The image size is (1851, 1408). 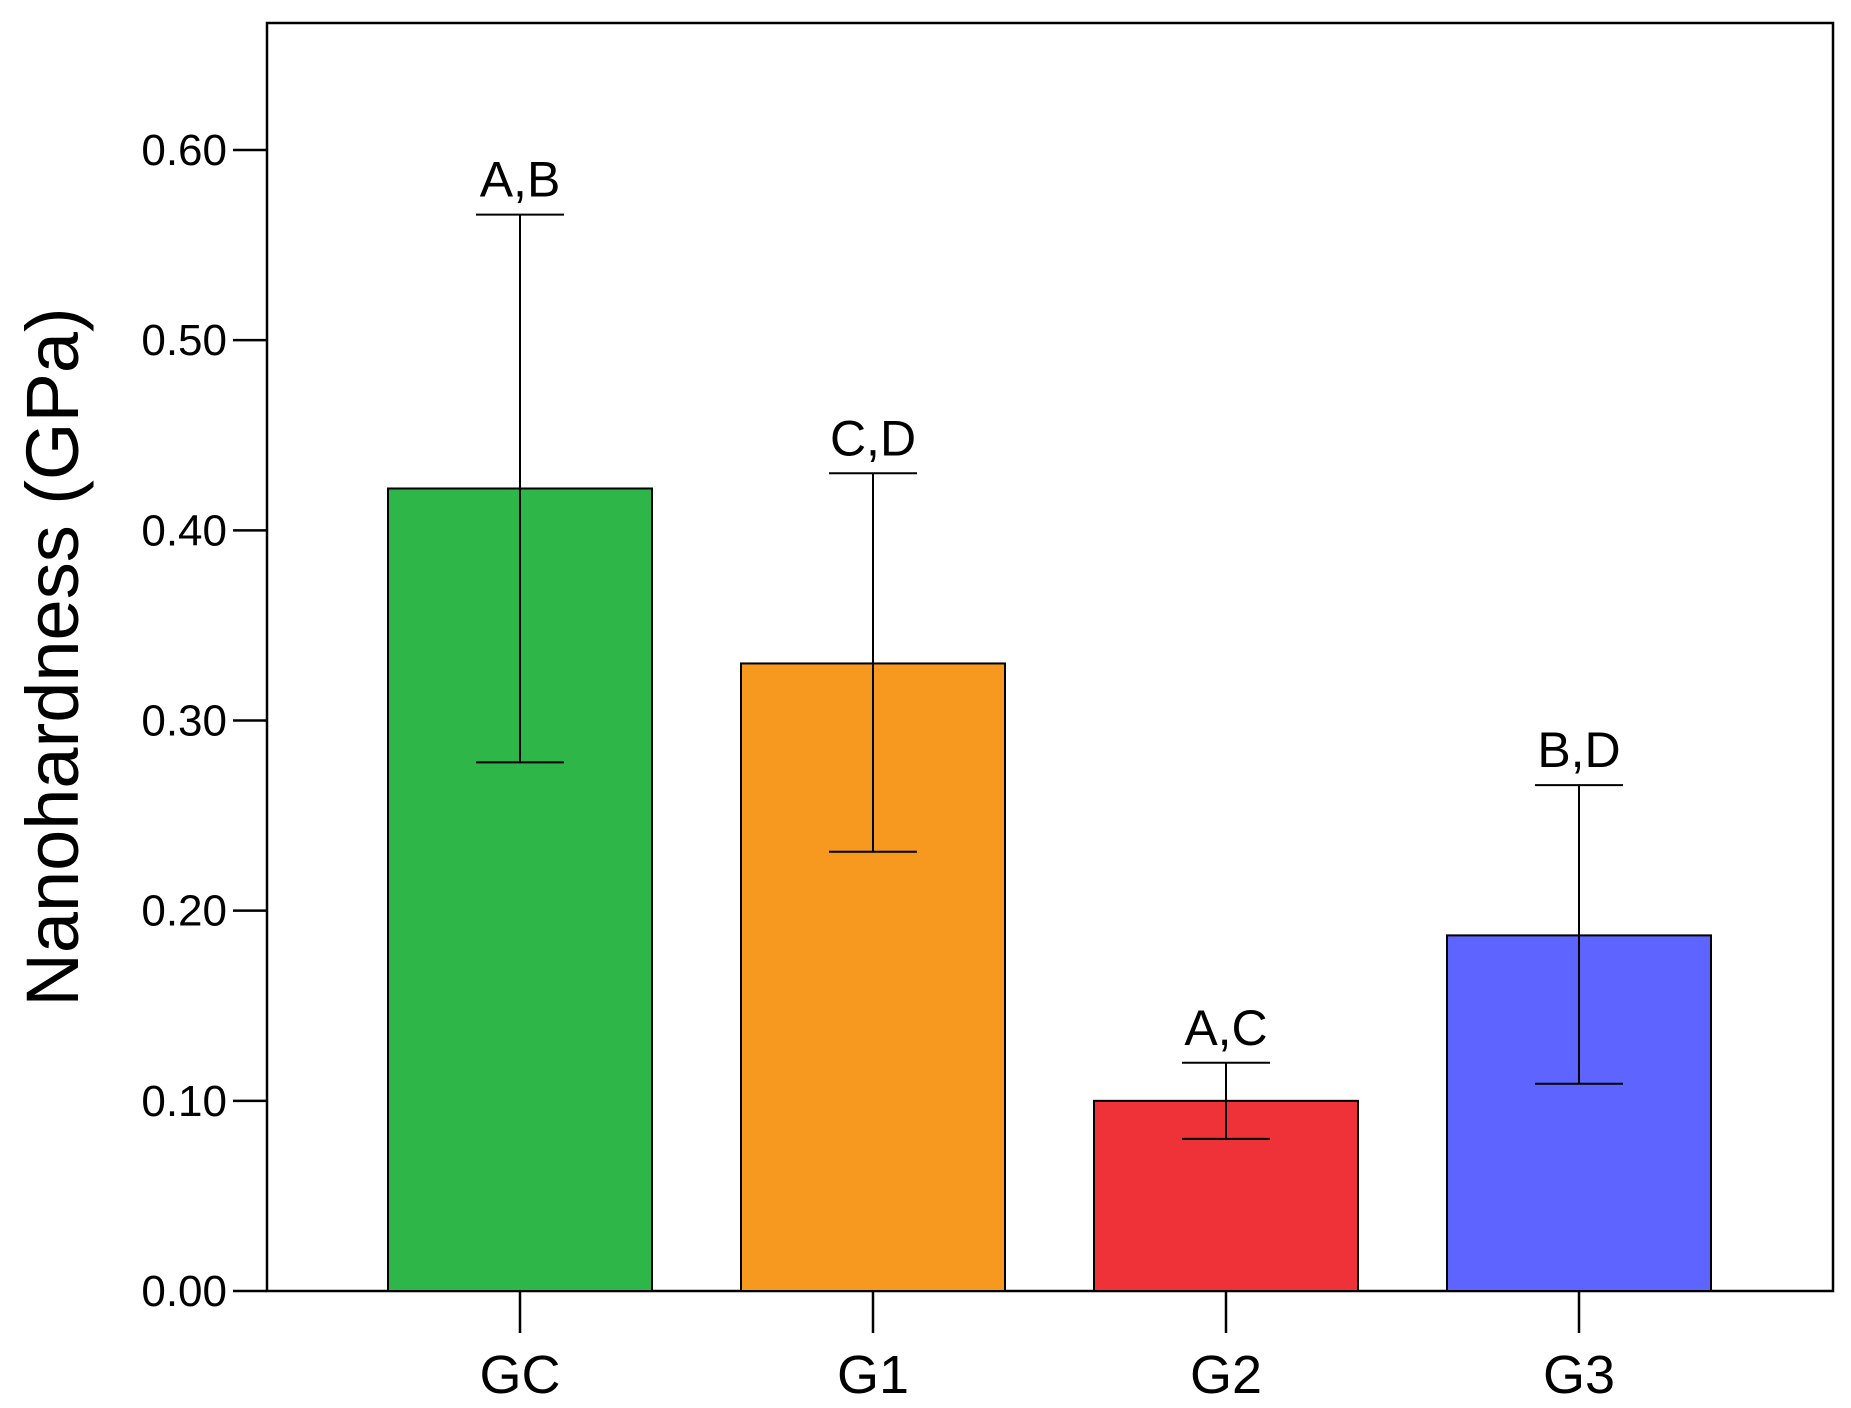 What do you see at coordinates (184, 340) in the screenshot?
I see `y-tick-label: 0.50` at bounding box center [184, 340].